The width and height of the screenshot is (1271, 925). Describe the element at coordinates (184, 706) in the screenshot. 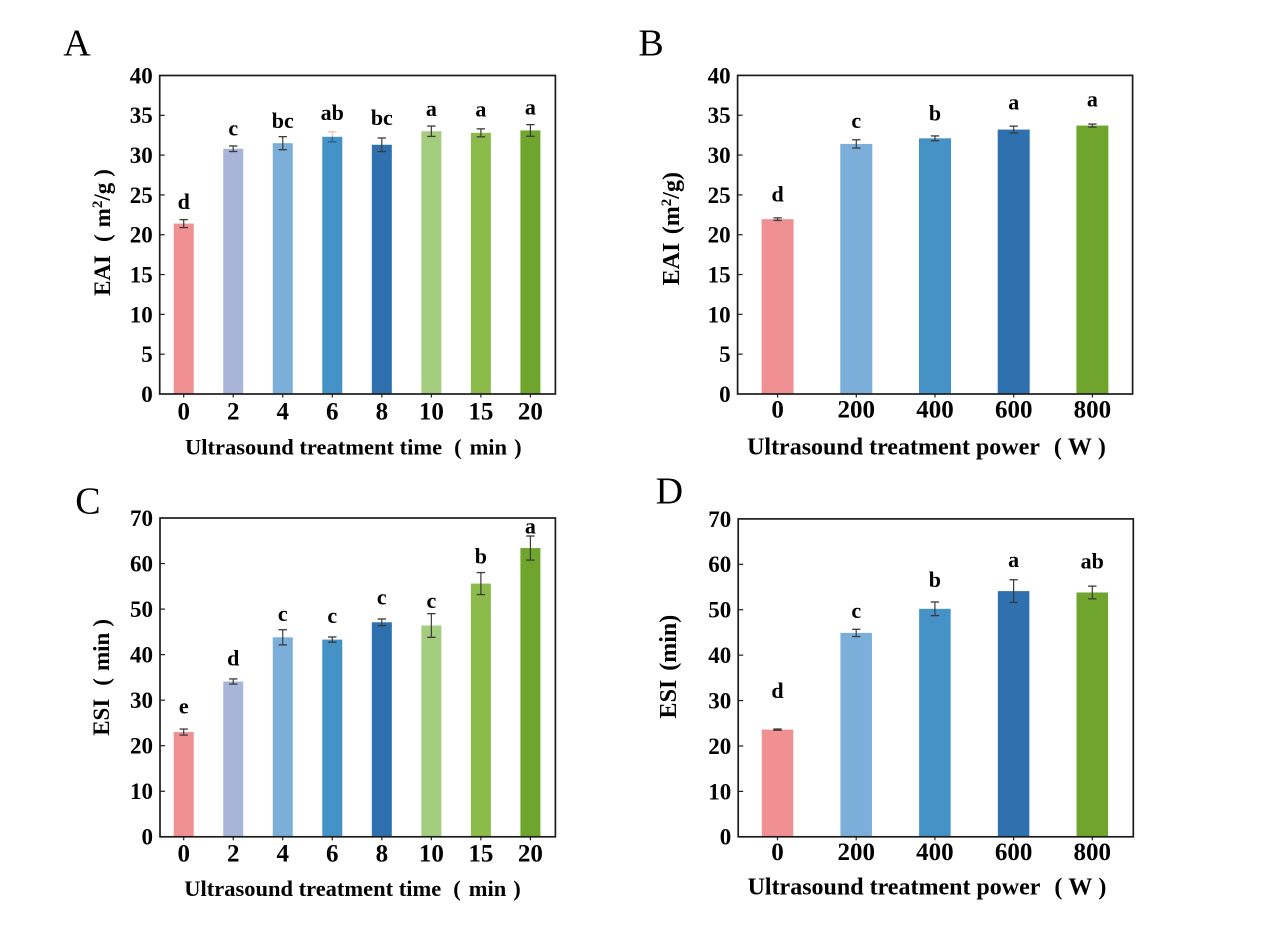

I see `svg-text: e` at that location.